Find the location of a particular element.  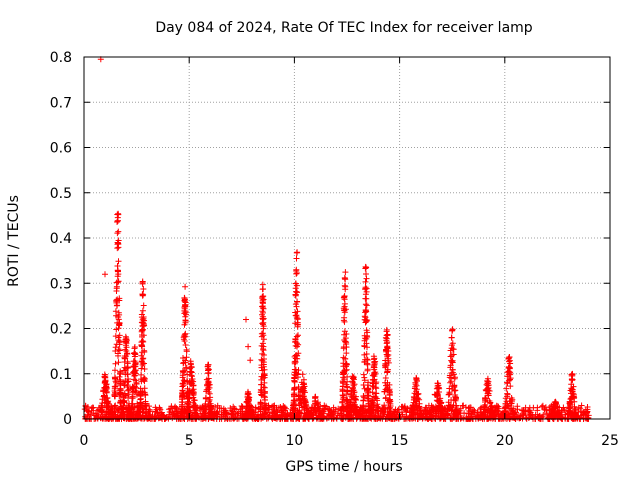

y-axis-label: ROTI / TECUs is located at coordinates (14, 241).